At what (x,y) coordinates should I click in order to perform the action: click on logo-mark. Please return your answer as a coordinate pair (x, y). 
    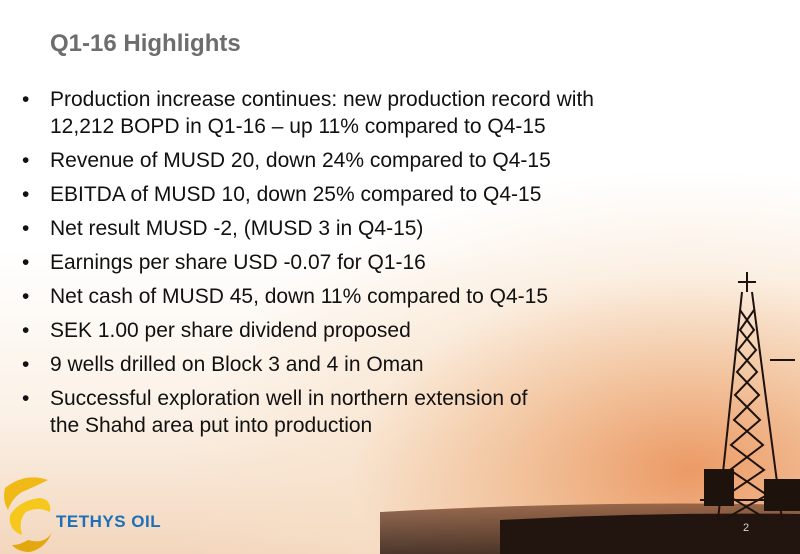
    Looking at the image, I should click on (28, 514).